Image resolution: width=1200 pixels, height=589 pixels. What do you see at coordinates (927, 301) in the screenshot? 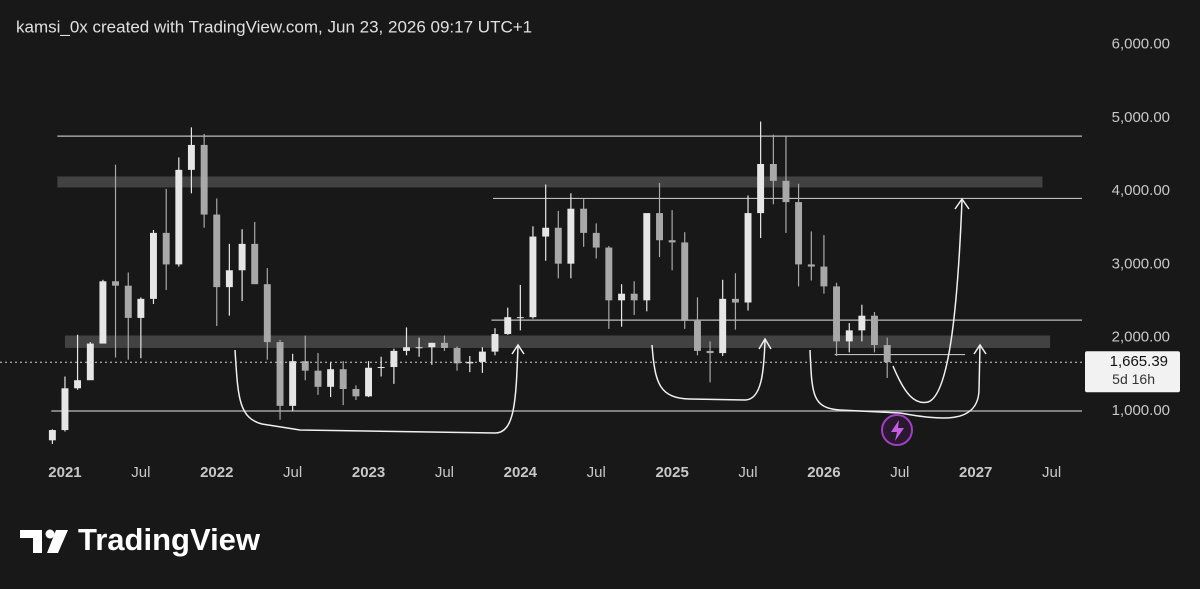
I see `projection-curve` at bounding box center [927, 301].